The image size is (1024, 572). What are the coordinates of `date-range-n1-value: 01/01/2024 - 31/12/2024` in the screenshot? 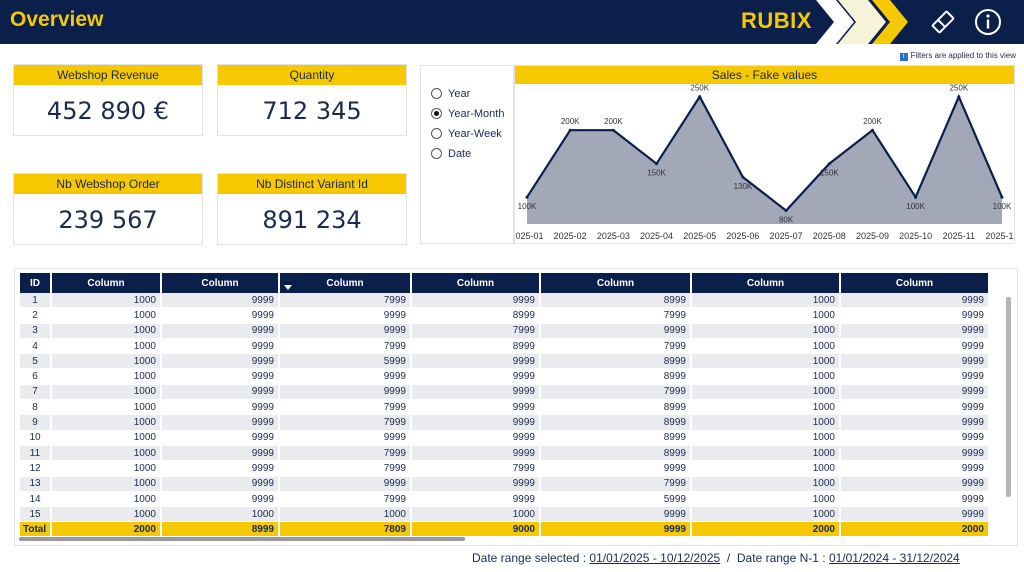 It's located at (894, 558).